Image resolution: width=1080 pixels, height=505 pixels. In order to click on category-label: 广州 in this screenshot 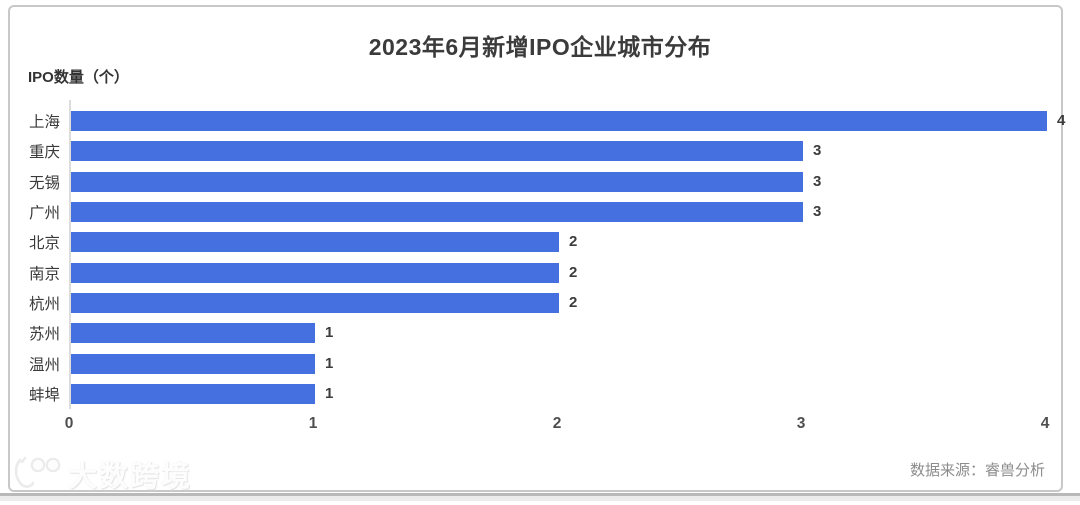, I will do `click(44, 214)`.